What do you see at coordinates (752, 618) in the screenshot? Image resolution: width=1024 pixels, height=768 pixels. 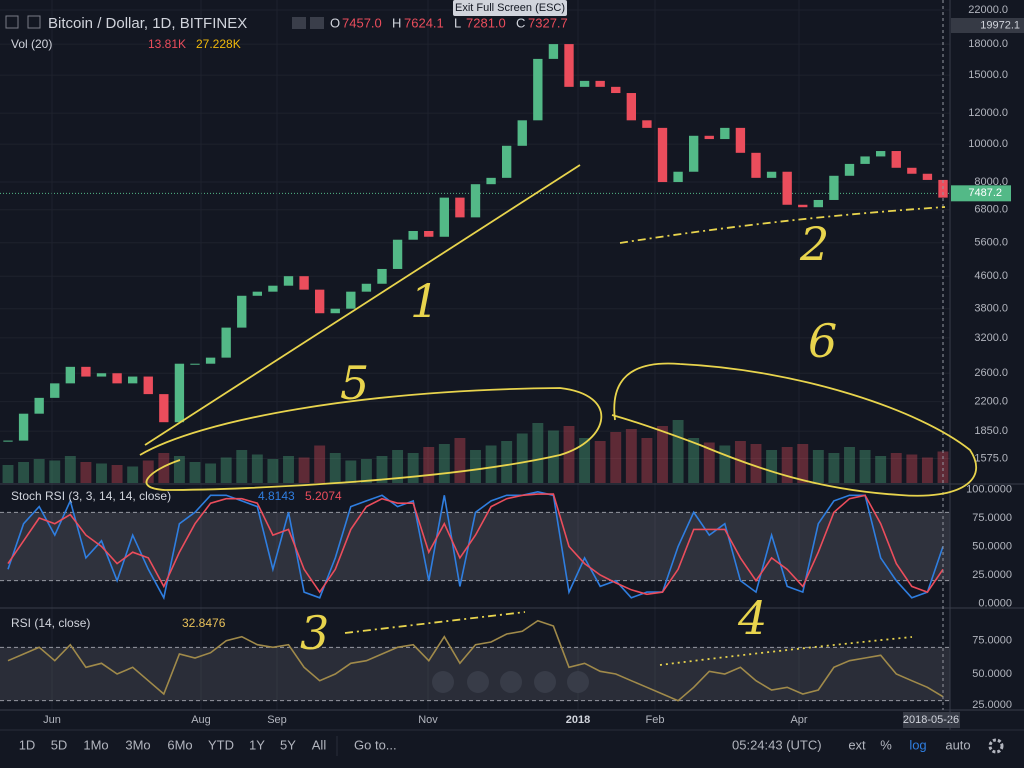 I see `annotation: 4` at bounding box center [752, 618].